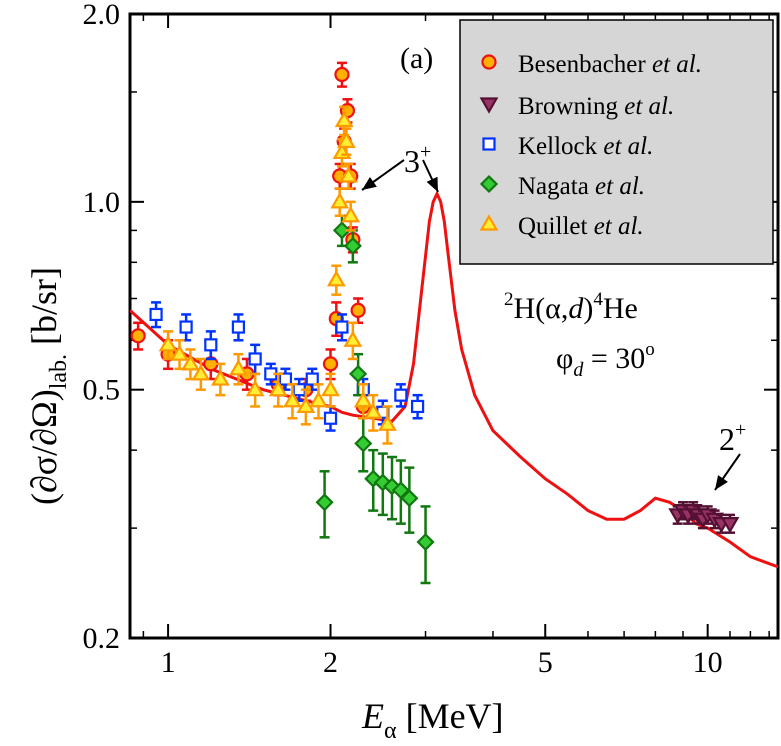 This screenshot has width=781, height=746. Describe the element at coordinates (102, 390) in the screenshot. I see `y-tick-label: 0.5` at that location.